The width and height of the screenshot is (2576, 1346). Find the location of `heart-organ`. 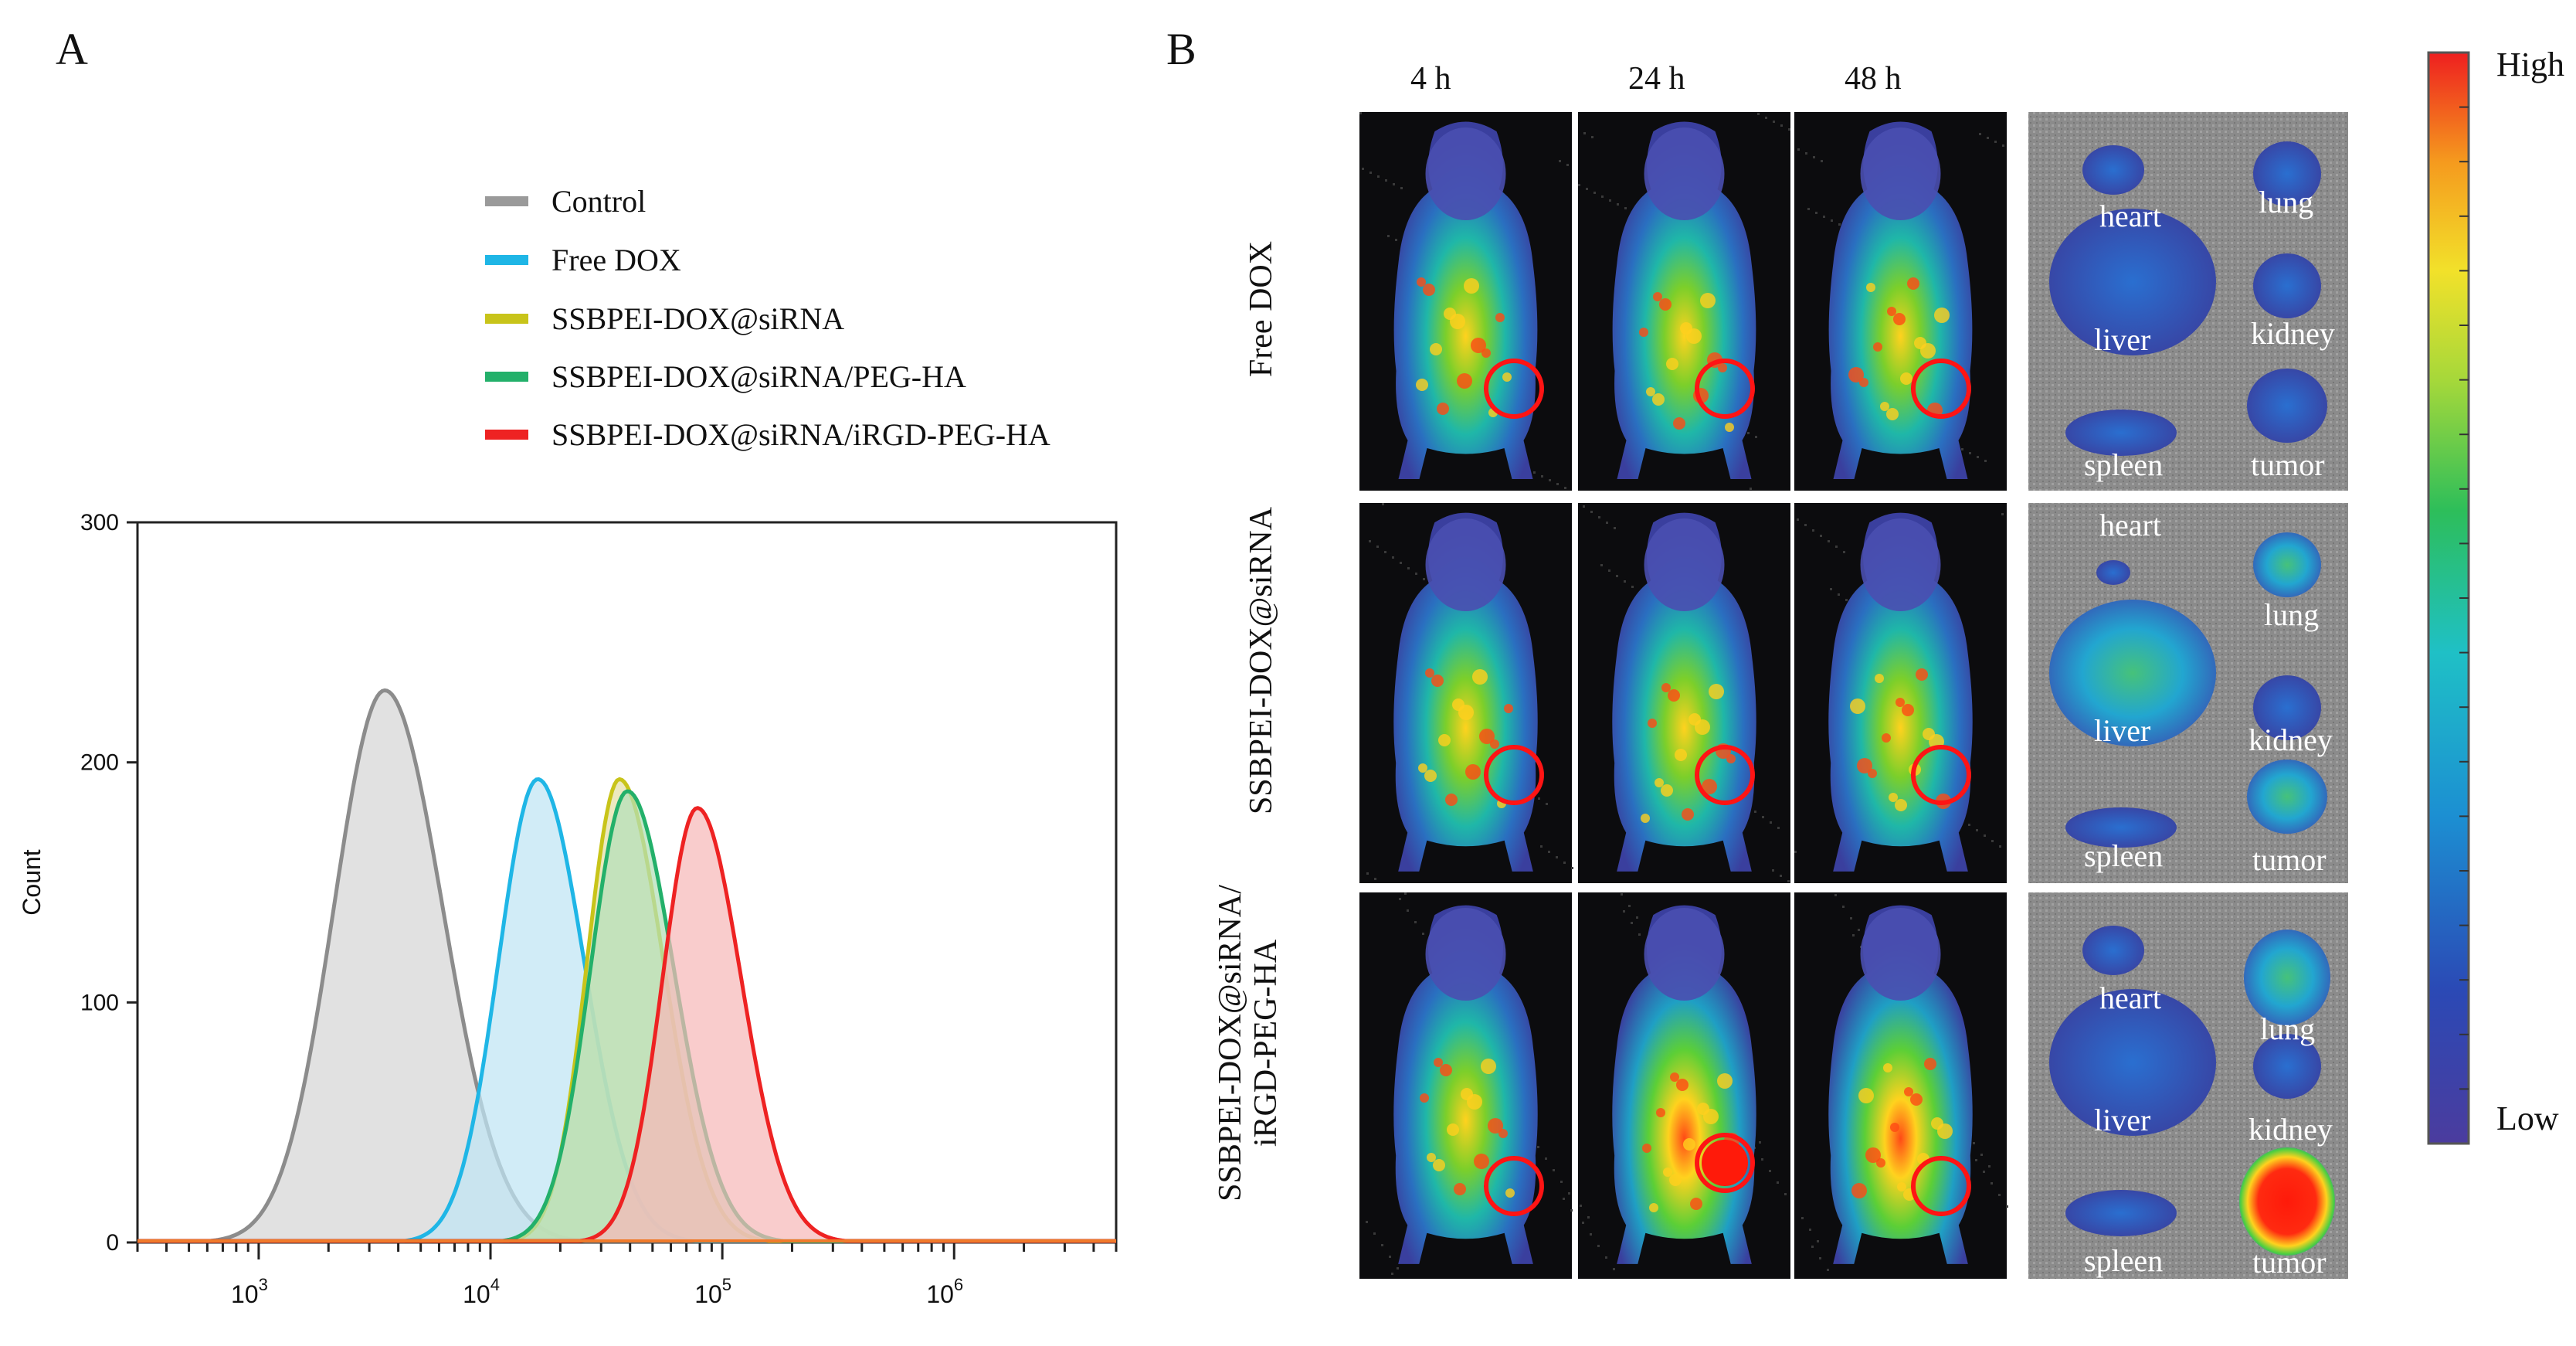

heart-organ is located at coordinates (2113, 170).